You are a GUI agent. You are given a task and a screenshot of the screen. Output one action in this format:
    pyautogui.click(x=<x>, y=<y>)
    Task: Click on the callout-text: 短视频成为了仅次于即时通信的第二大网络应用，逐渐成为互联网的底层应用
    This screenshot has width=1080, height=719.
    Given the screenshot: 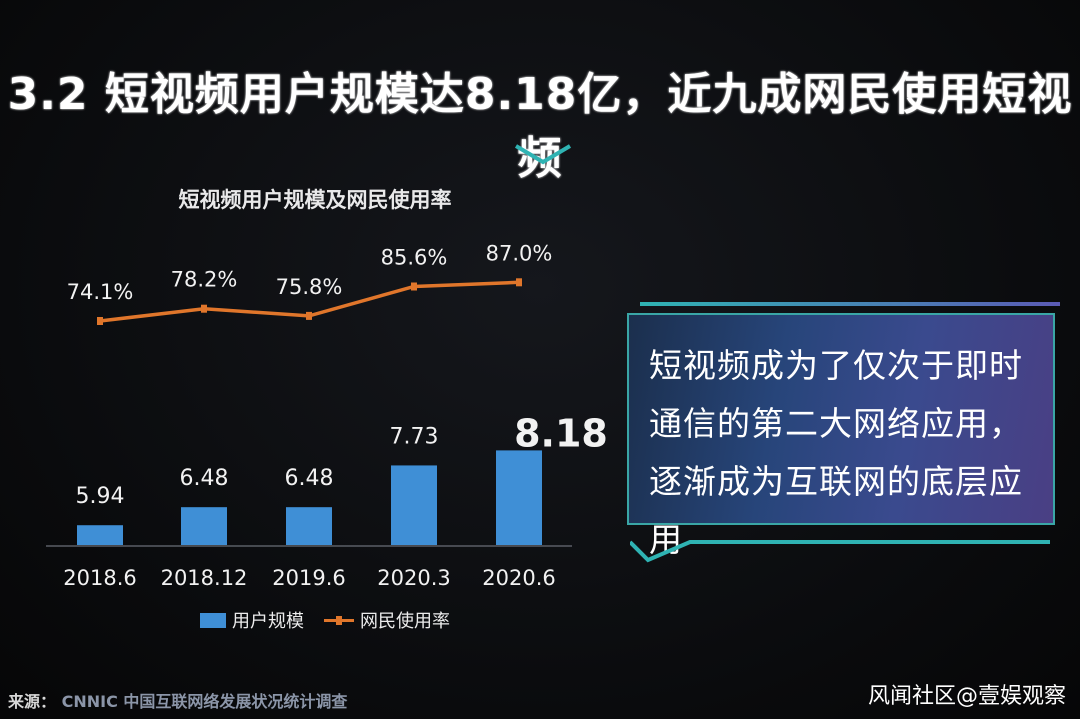 What is the action you would take?
    pyautogui.click(x=836, y=452)
    